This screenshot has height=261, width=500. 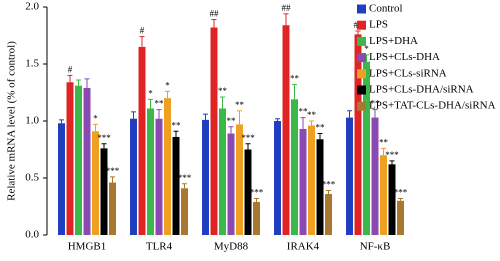 What do you see at coordinates (378, 25) in the screenshot?
I see `legend-label: LPS` at bounding box center [378, 25].